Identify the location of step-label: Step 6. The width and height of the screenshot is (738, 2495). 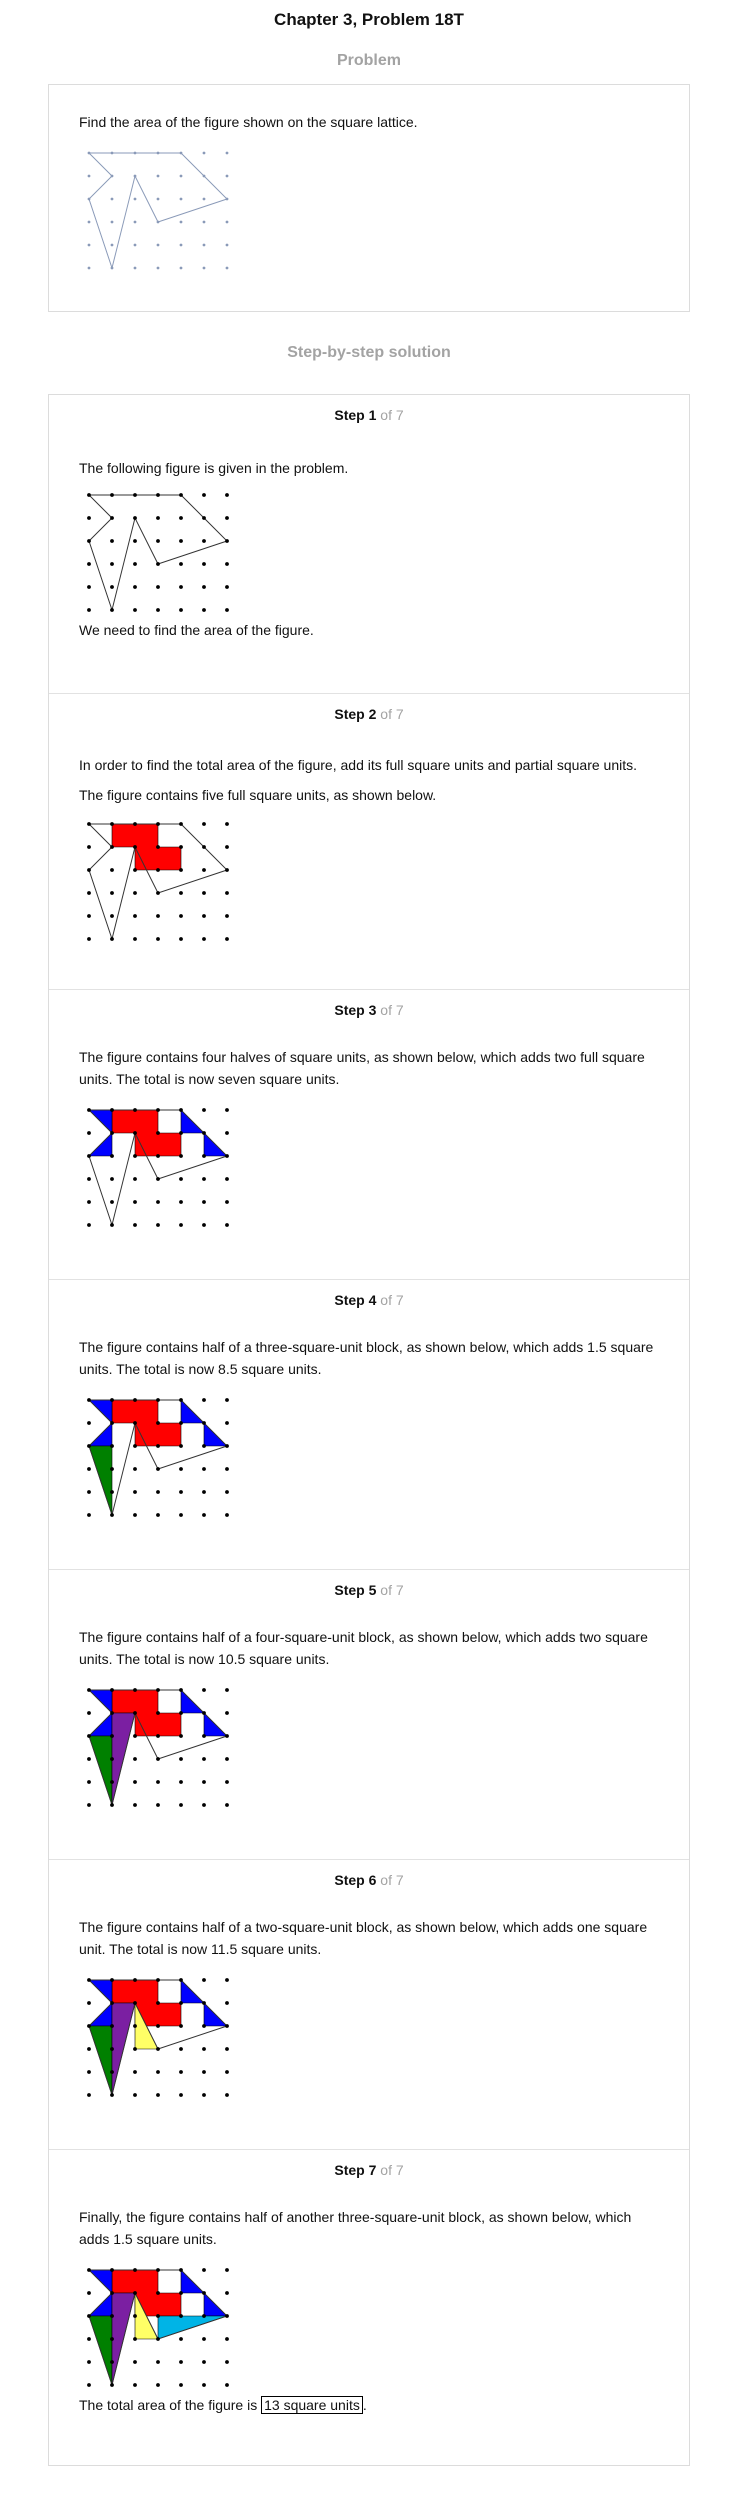
(355, 1880).